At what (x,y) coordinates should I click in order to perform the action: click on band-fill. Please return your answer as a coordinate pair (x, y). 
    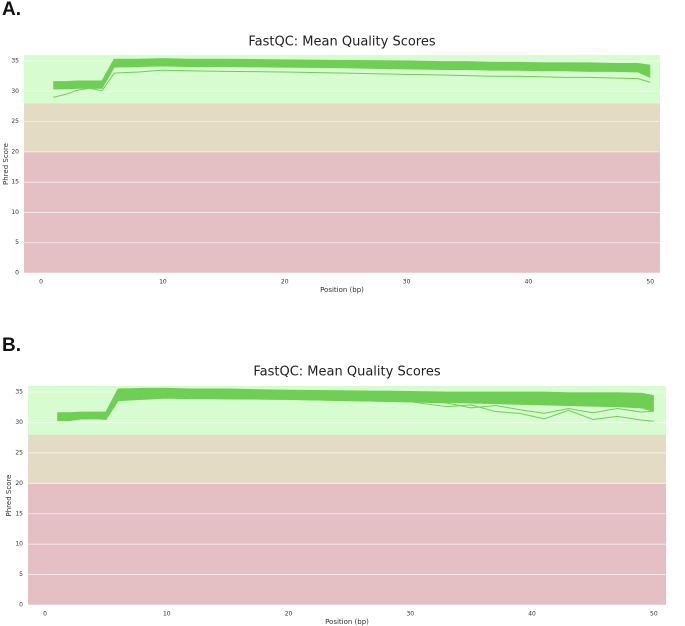
    Looking at the image, I should click on (355, 404).